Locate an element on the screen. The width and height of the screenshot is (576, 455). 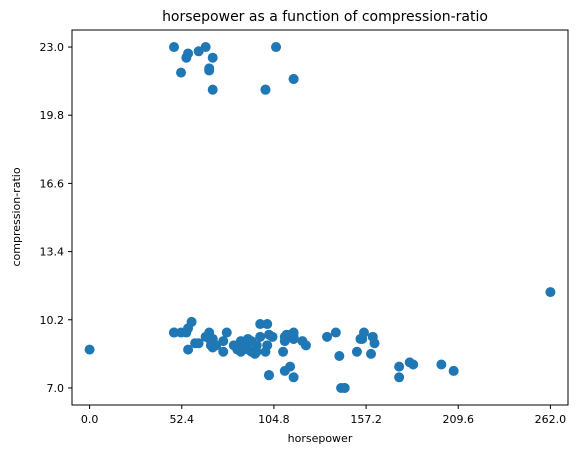
x-tick-label: 0.0 is located at coordinates (90, 419).